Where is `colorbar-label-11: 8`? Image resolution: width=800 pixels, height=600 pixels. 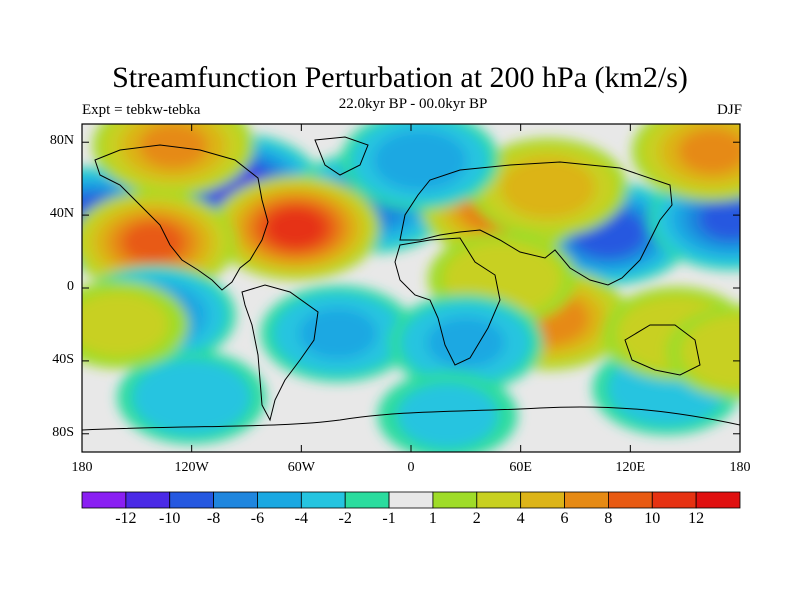 colorbar-label-11: 8 is located at coordinates (608, 518).